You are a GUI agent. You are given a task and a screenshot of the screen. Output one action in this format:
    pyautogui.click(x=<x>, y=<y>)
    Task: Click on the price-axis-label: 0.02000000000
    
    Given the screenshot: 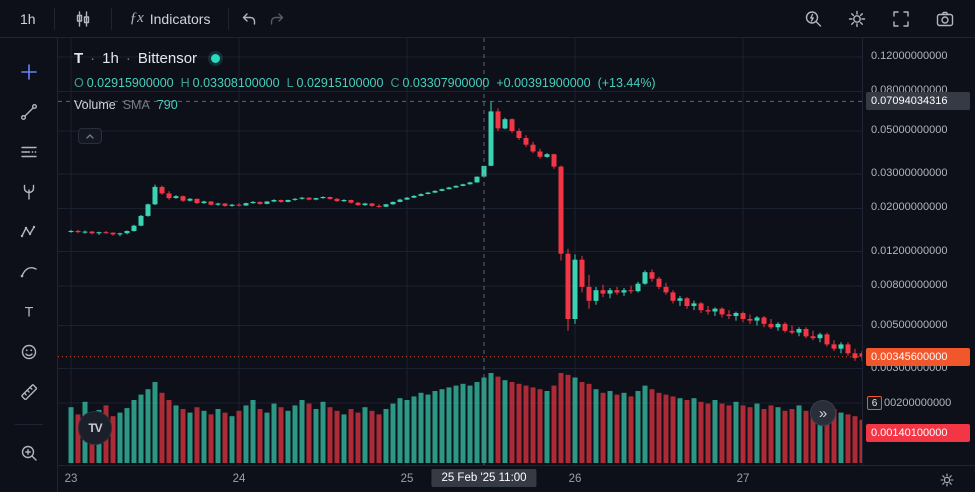 What is the action you would take?
    pyautogui.click(x=909, y=207)
    